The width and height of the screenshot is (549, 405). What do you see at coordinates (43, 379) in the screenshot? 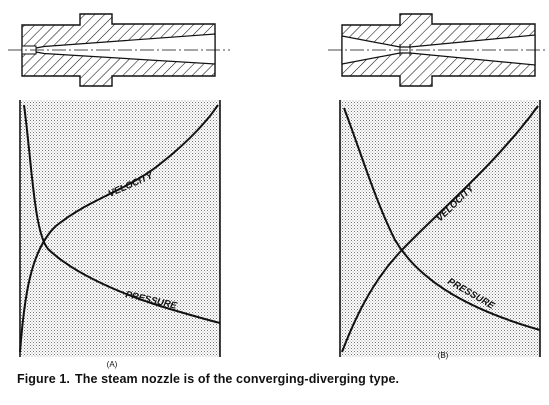
I see `figure-label: Figure 1.` at bounding box center [43, 379].